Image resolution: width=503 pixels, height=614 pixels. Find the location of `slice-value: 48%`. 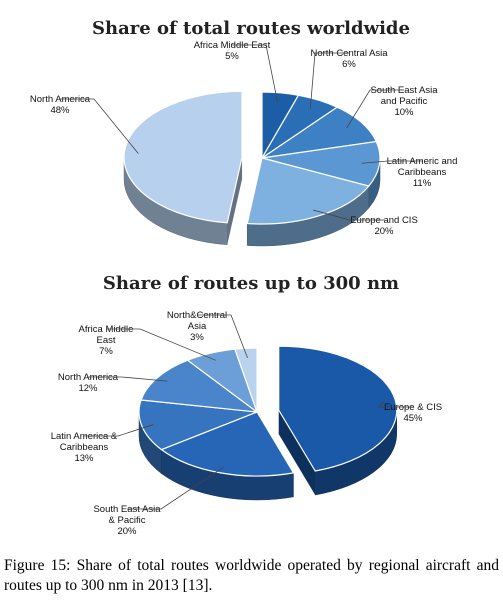

slice-value: 48% is located at coordinates (60, 110).